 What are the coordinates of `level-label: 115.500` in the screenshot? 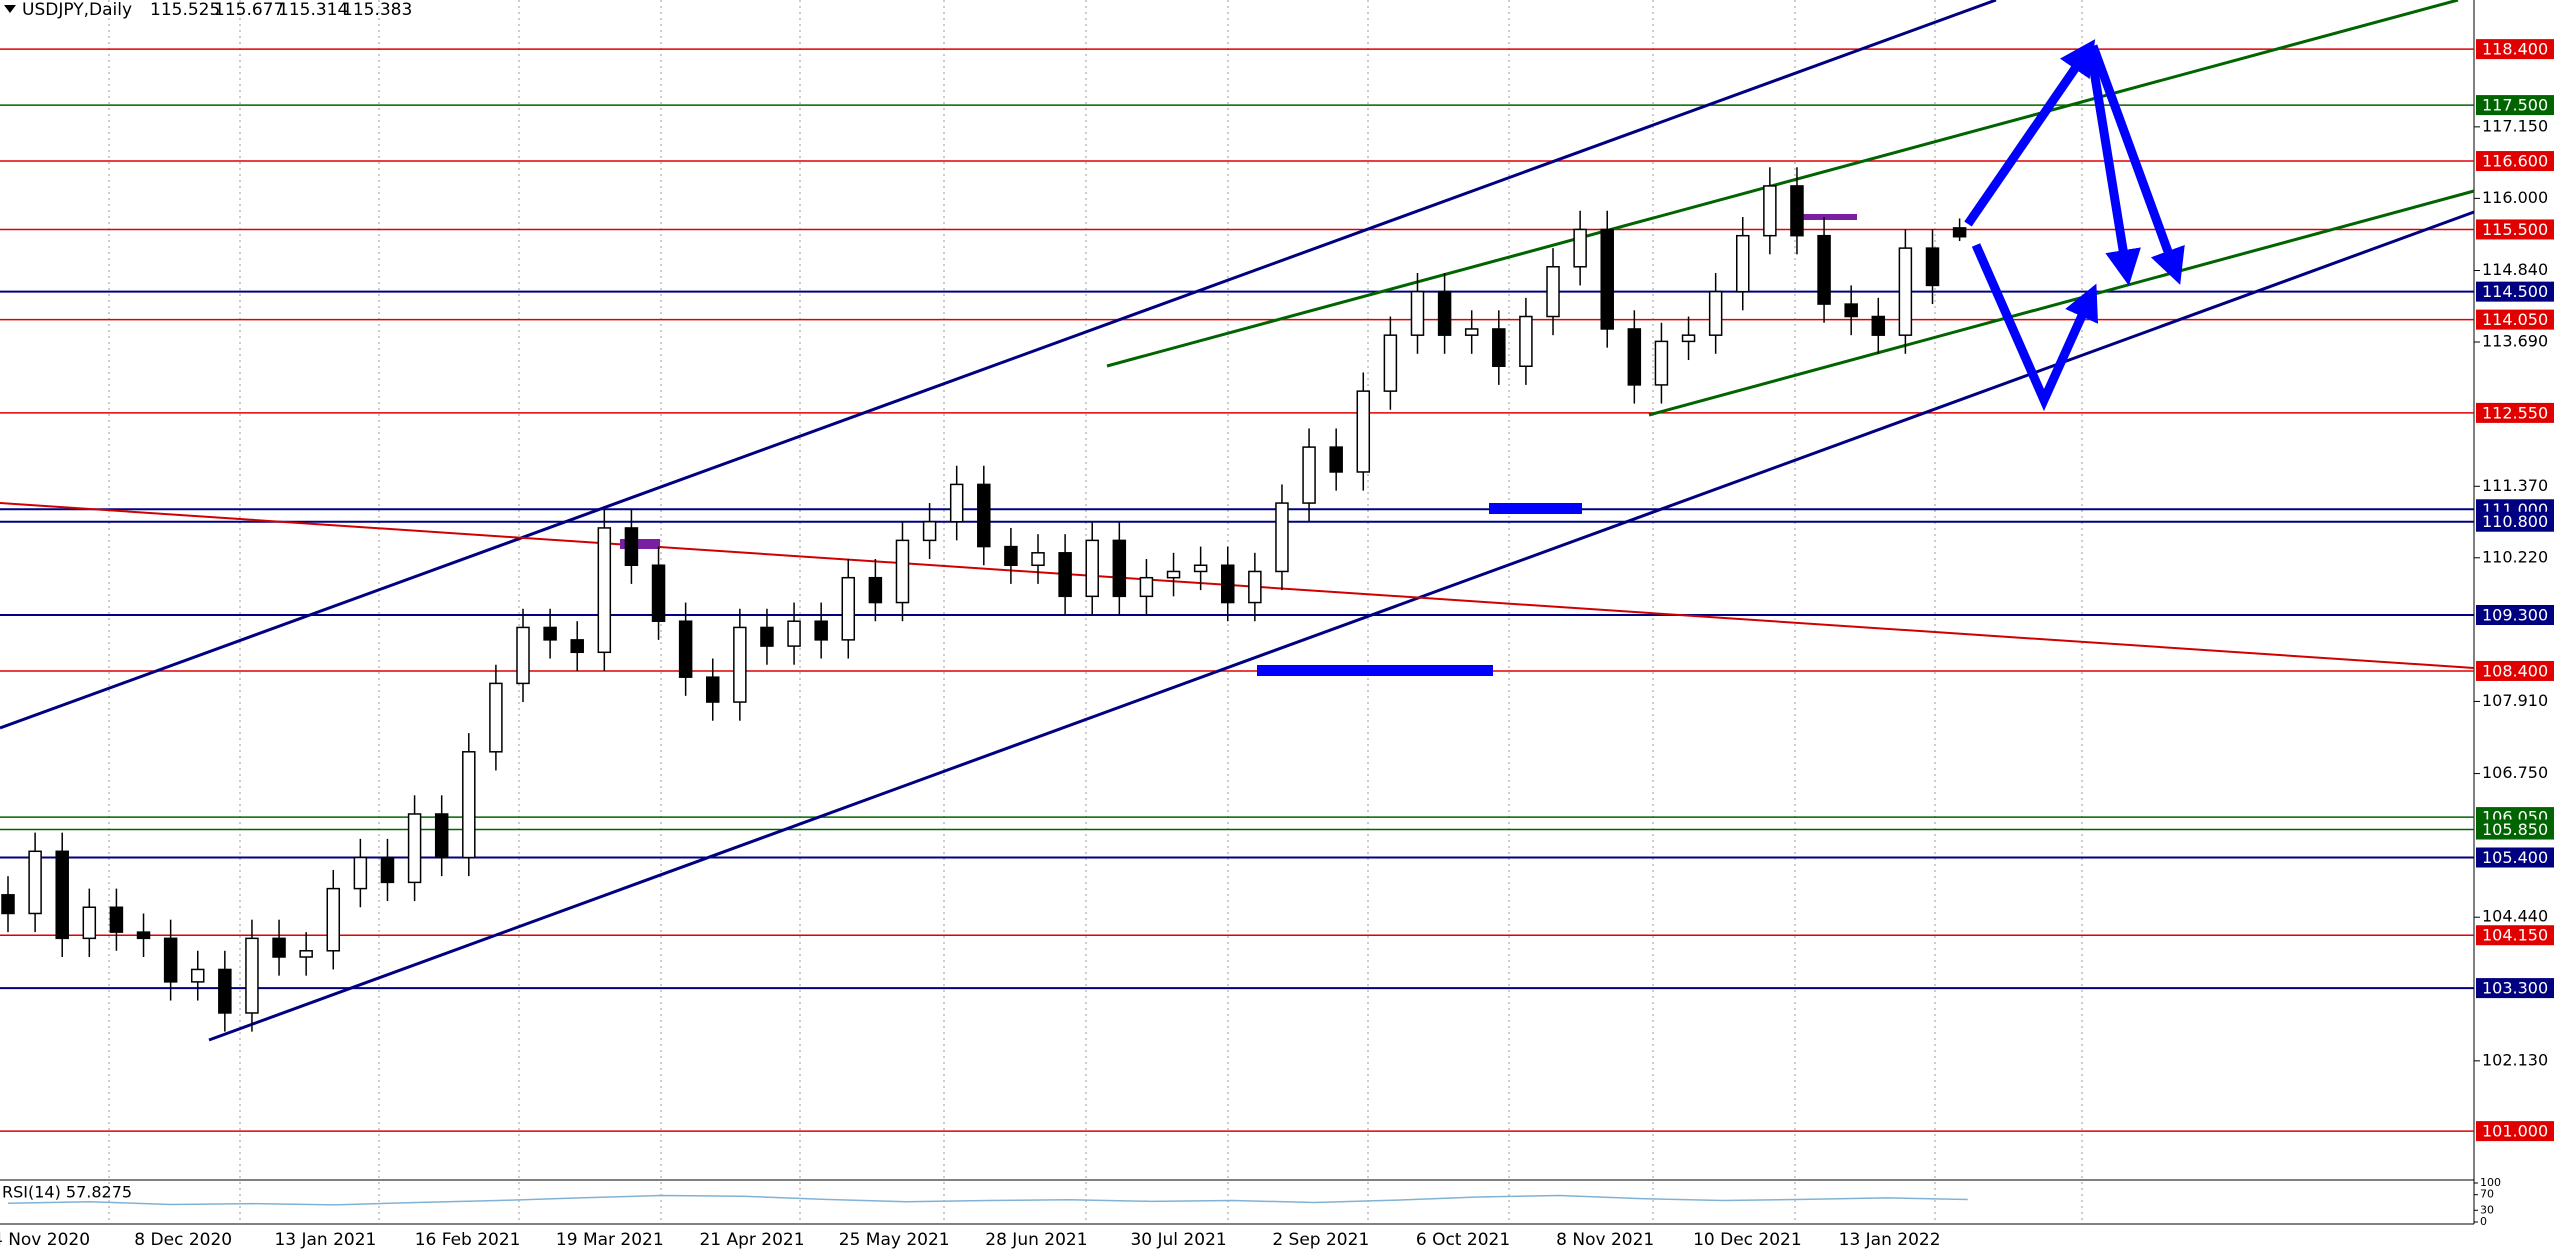 It's located at (2515, 229).